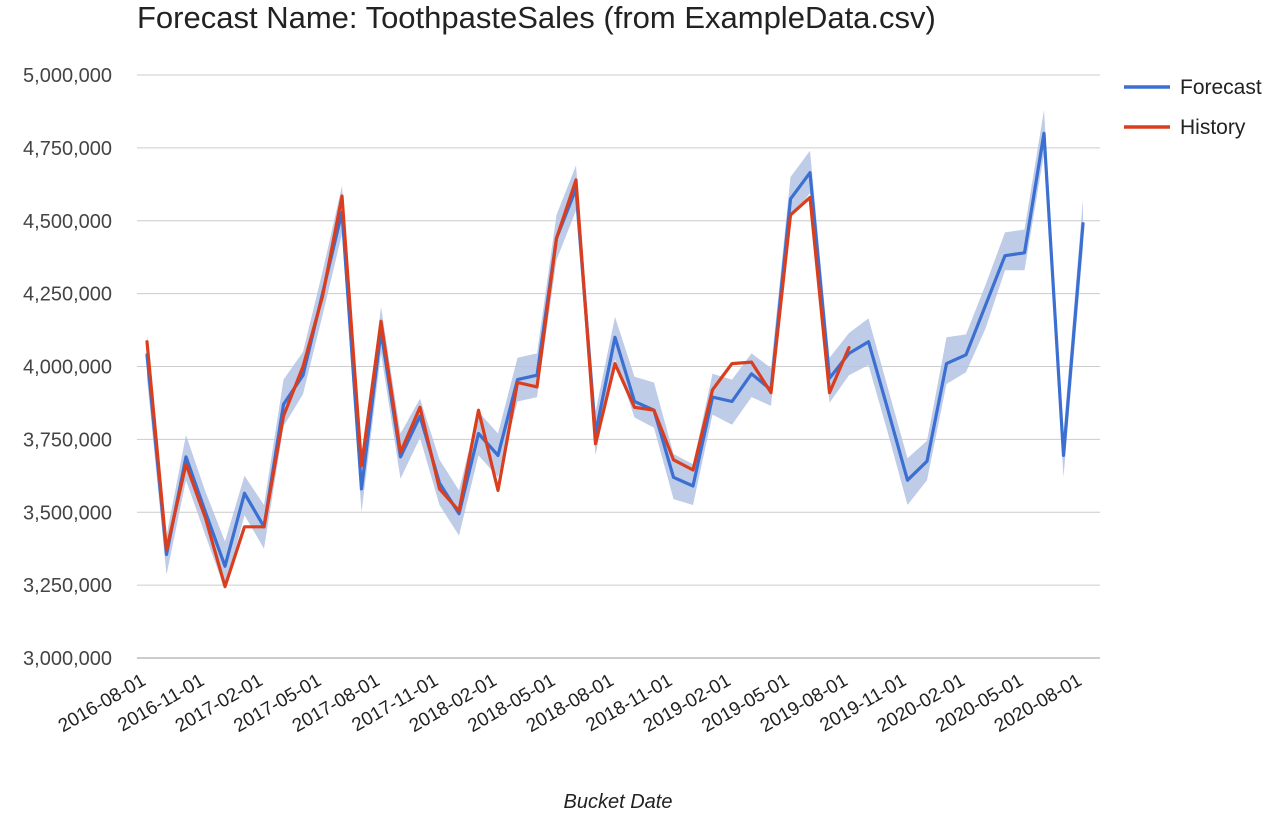 Image resolution: width=1280 pixels, height=820 pixels. I want to click on y-tick-label: 3,500,000, so click(67, 513).